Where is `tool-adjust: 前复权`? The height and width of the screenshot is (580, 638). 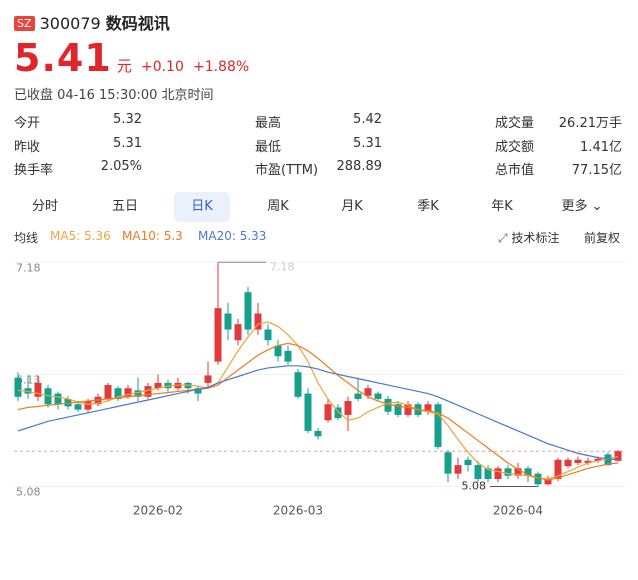
tool-adjust: 前复权 is located at coordinates (602, 238).